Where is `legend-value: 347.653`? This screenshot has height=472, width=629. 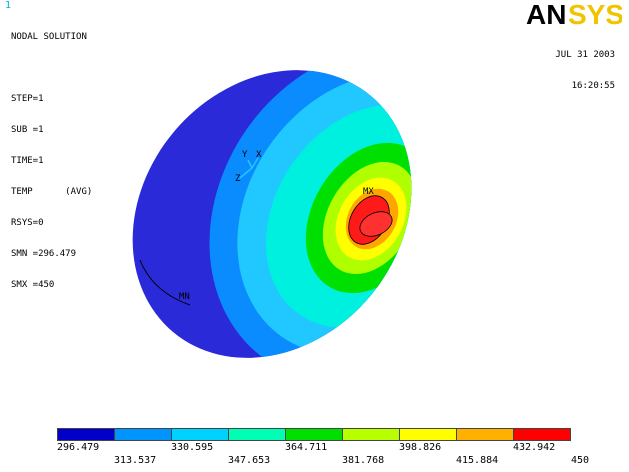
legend-value: 347.653 is located at coordinates (249, 460).